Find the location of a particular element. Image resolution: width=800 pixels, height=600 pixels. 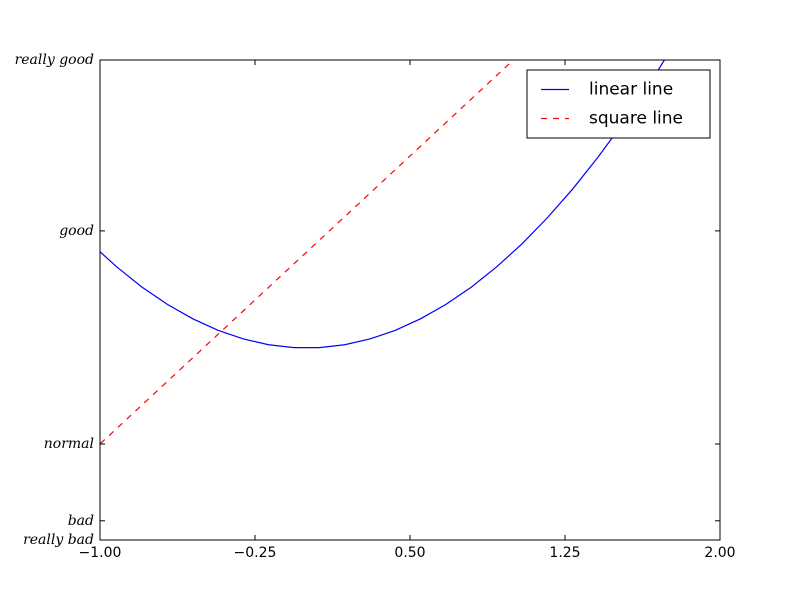

y-tick-label: bad is located at coordinates (81, 521).